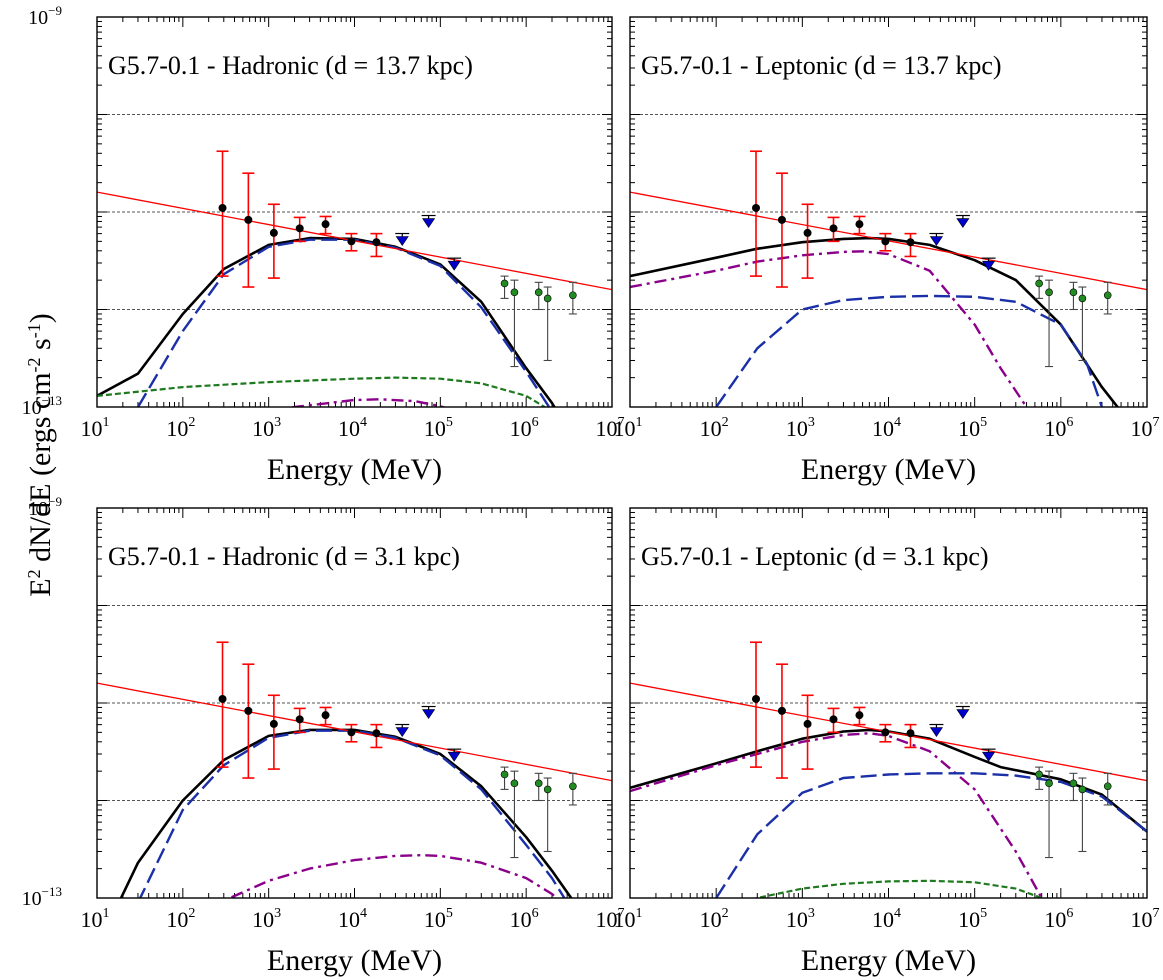 This screenshot has height=980, width=1163. What do you see at coordinates (815, 556) in the screenshot?
I see `chart-title: G5.7-0.1 - Leptonic (d = 3.1 kpc)` at bounding box center [815, 556].